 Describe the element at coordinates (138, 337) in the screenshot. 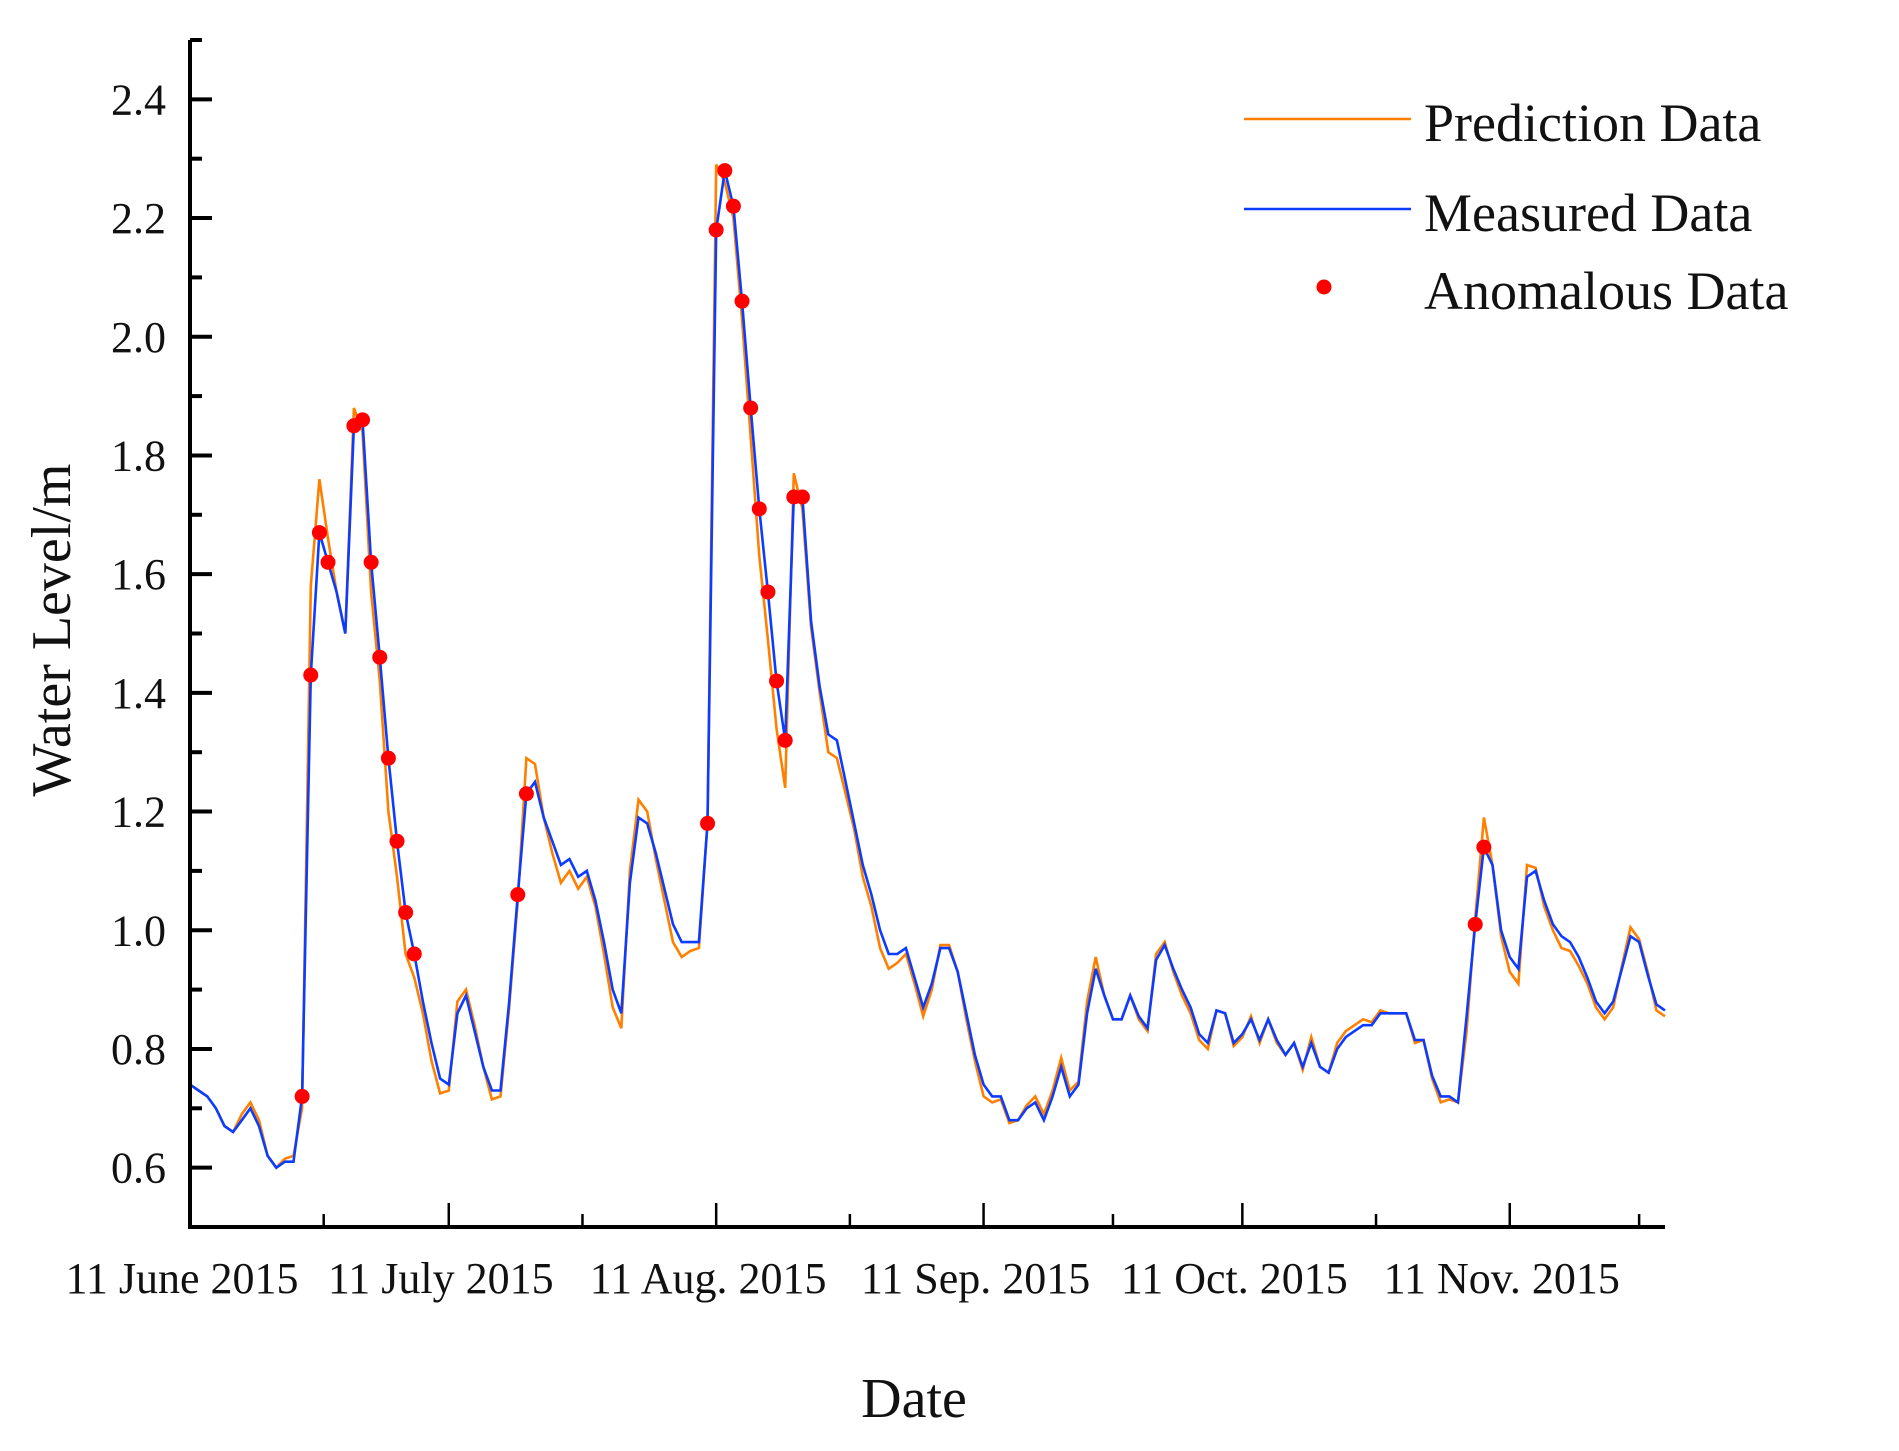

I see `y-tick-label: 2.0` at that location.